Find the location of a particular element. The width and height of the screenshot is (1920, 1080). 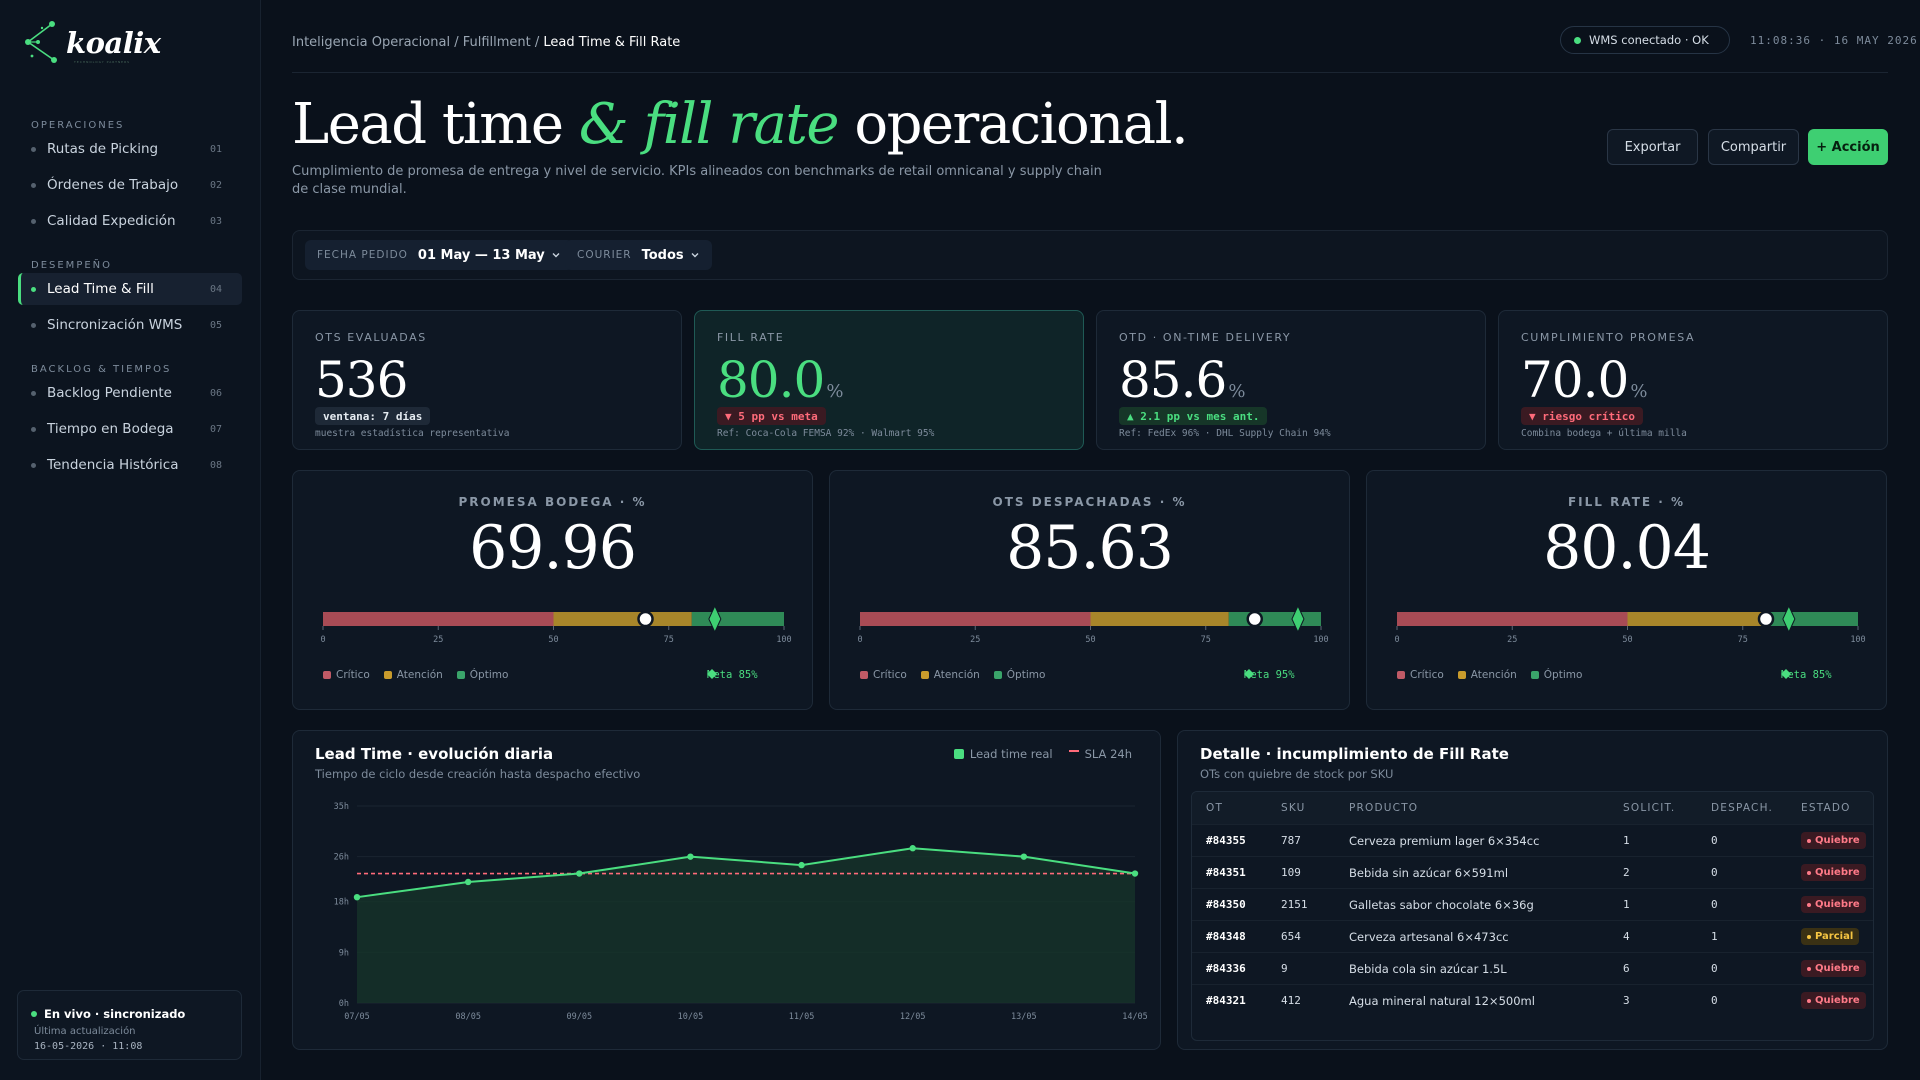

cell-despachado: 1 is located at coordinates (1714, 936).